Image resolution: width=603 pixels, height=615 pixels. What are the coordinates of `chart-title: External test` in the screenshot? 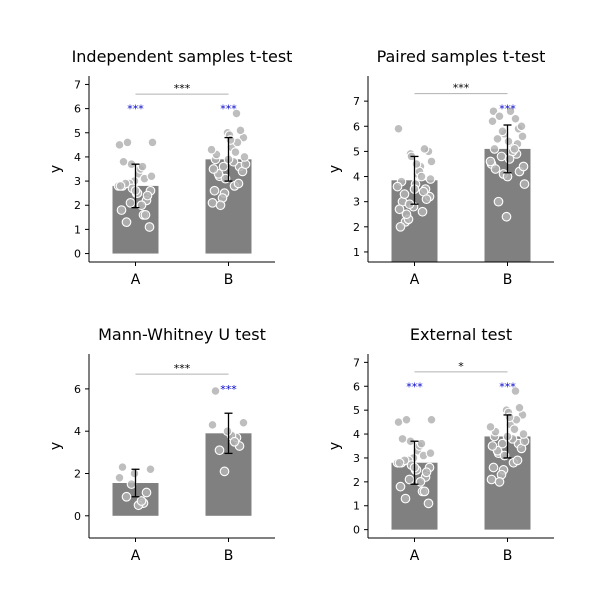 It's located at (461, 334).